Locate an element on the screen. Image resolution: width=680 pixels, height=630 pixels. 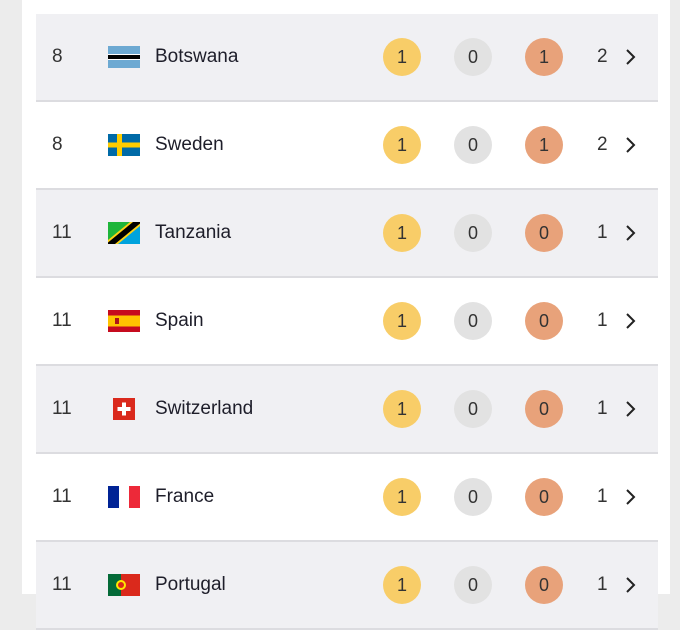
country-name: Botswana is located at coordinates (197, 56).